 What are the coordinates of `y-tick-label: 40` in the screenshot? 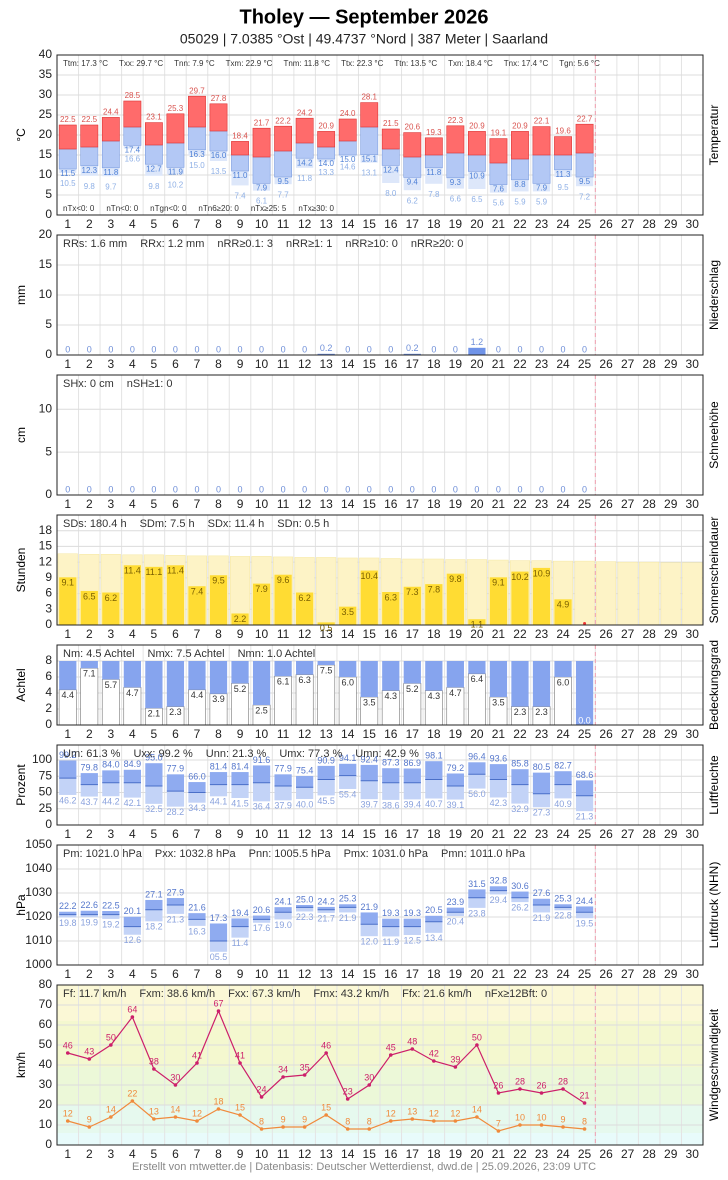 It's located at (46, 1064).